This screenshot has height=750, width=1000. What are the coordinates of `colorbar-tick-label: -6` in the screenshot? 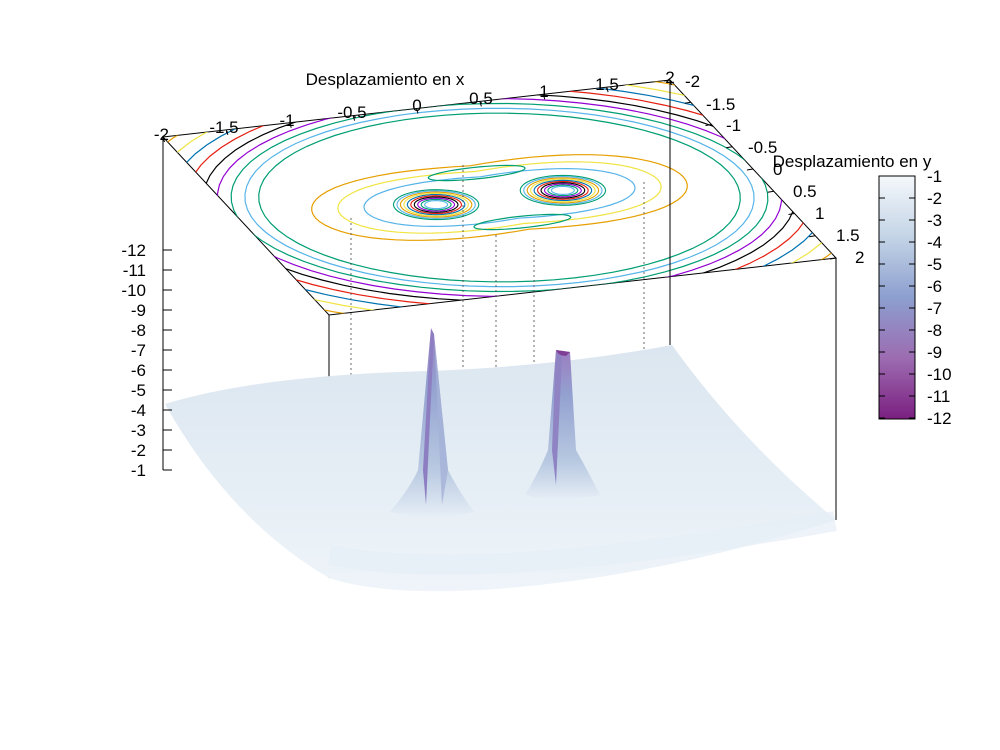 It's located at (934, 286).